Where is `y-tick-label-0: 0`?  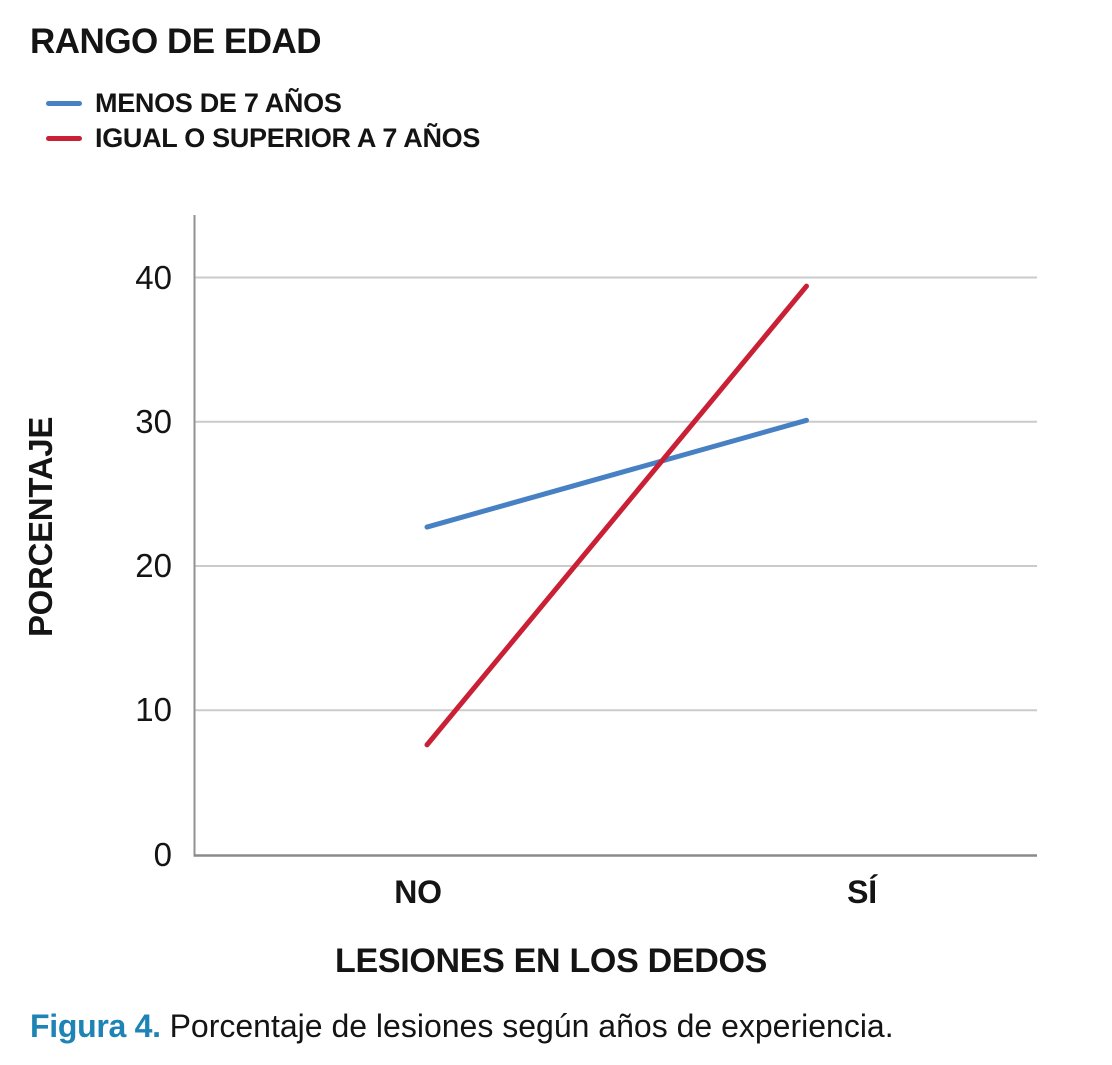
y-tick-label-0: 0 is located at coordinates (162, 854).